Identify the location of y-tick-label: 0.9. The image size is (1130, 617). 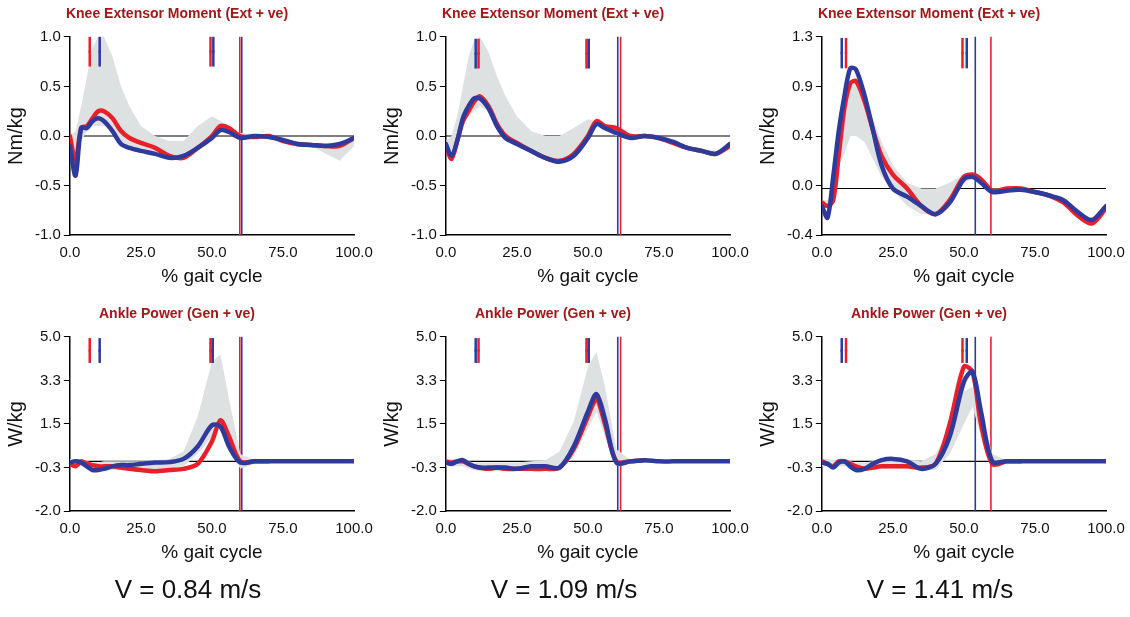
(802, 85).